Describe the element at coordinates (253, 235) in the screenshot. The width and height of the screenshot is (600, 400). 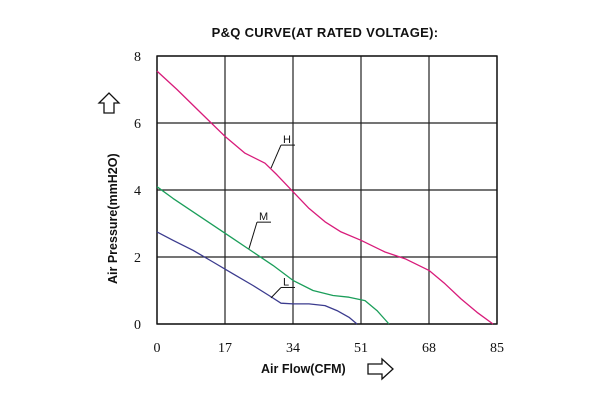
I see `leader-line-M` at that location.